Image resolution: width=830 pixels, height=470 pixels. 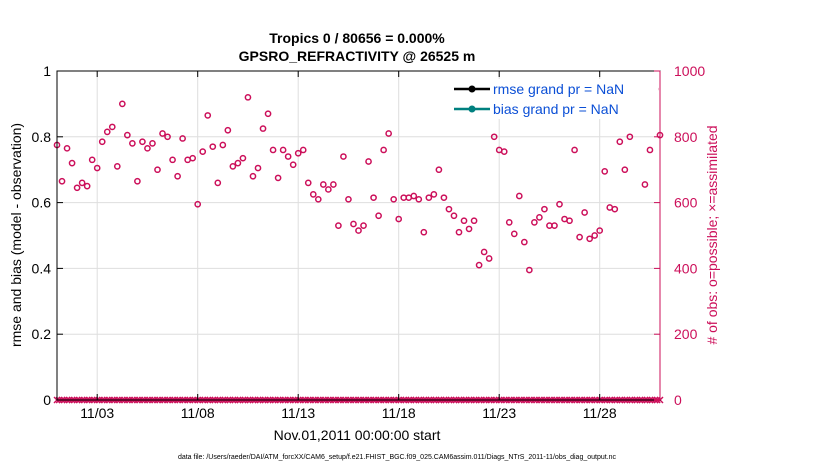 I want to click on legend-bias-label: bias grand pr = NaN, so click(x=556, y=109).